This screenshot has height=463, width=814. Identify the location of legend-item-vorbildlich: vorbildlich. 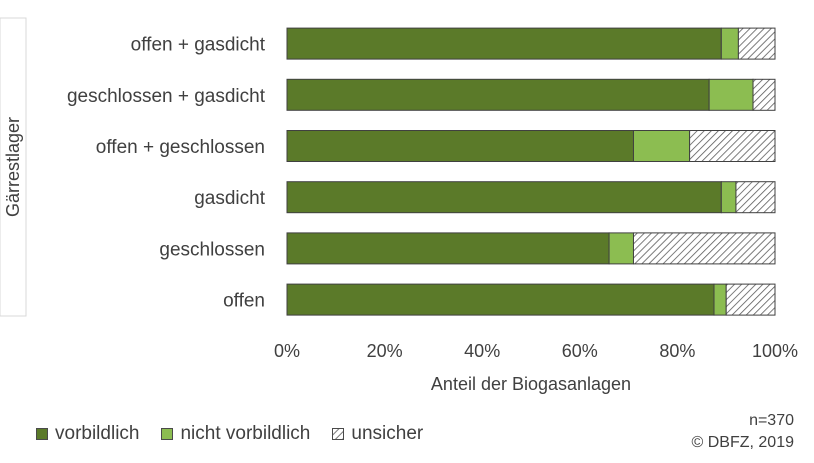
(87, 434).